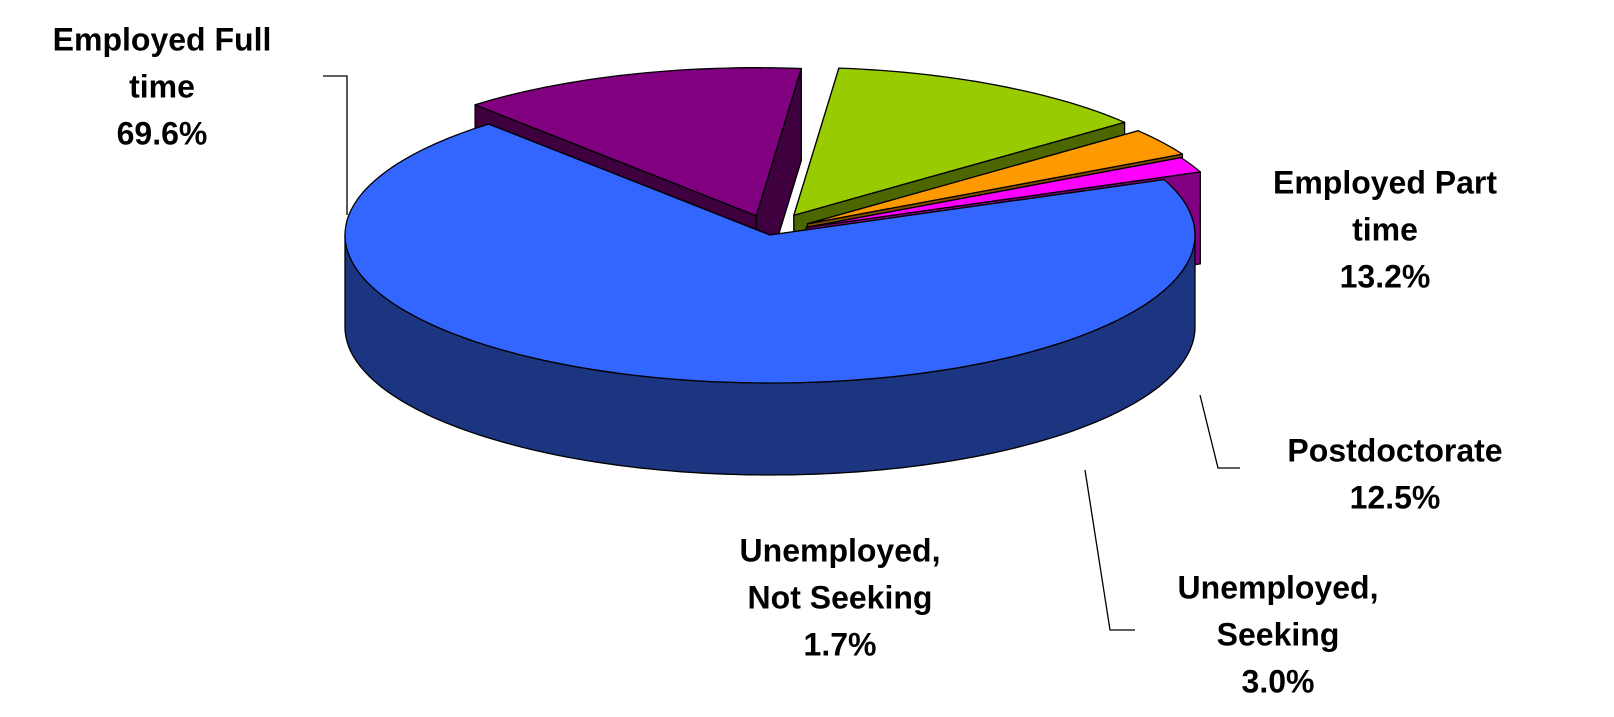 Image resolution: width=1614 pixels, height=717 pixels. What do you see at coordinates (1385, 276) in the screenshot?
I see `slice-value-label-1: 13.2%` at bounding box center [1385, 276].